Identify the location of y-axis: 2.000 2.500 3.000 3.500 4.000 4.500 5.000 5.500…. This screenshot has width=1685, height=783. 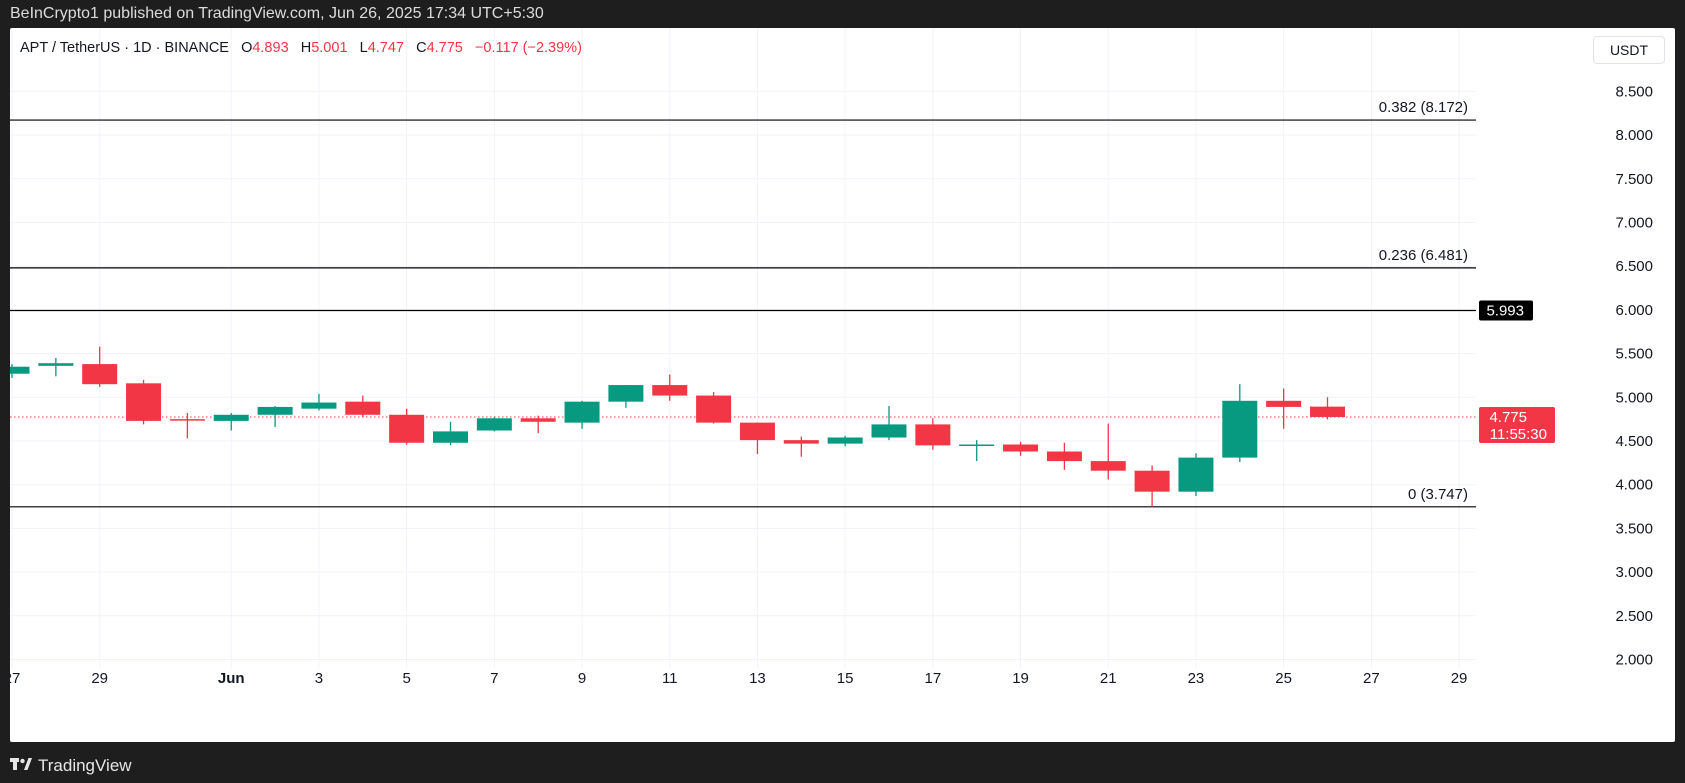
(1634, 375).